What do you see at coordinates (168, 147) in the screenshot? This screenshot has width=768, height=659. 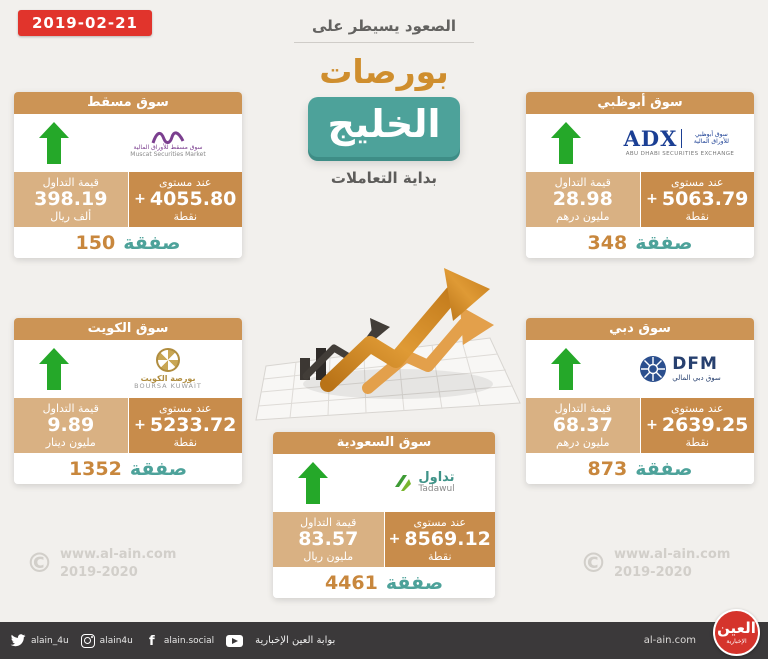 I see `muscat-logo-arabic: سوق مسقط للأوراق المالية` at bounding box center [168, 147].